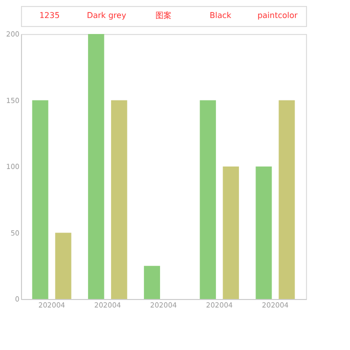 This screenshot has height=350, width=350. I want to click on text: Black, so click(221, 15).